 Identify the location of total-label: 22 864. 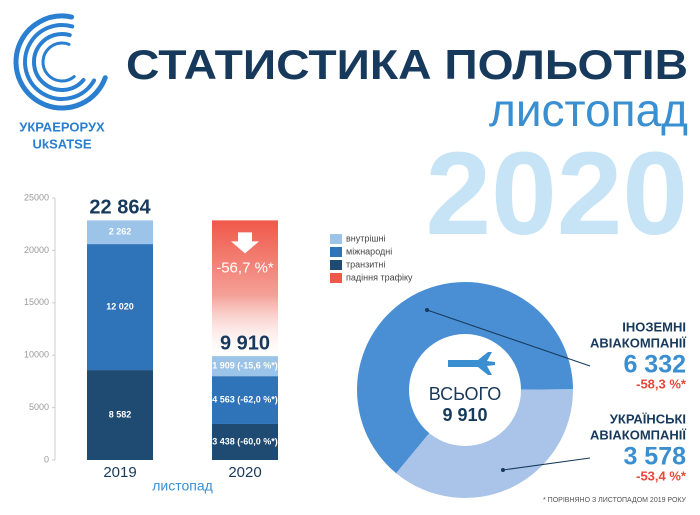
(120, 208).